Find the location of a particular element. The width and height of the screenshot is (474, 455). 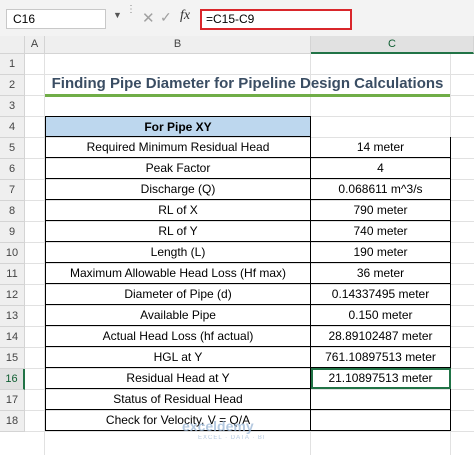

table-value-cell: 790 meter is located at coordinates (381, 210).